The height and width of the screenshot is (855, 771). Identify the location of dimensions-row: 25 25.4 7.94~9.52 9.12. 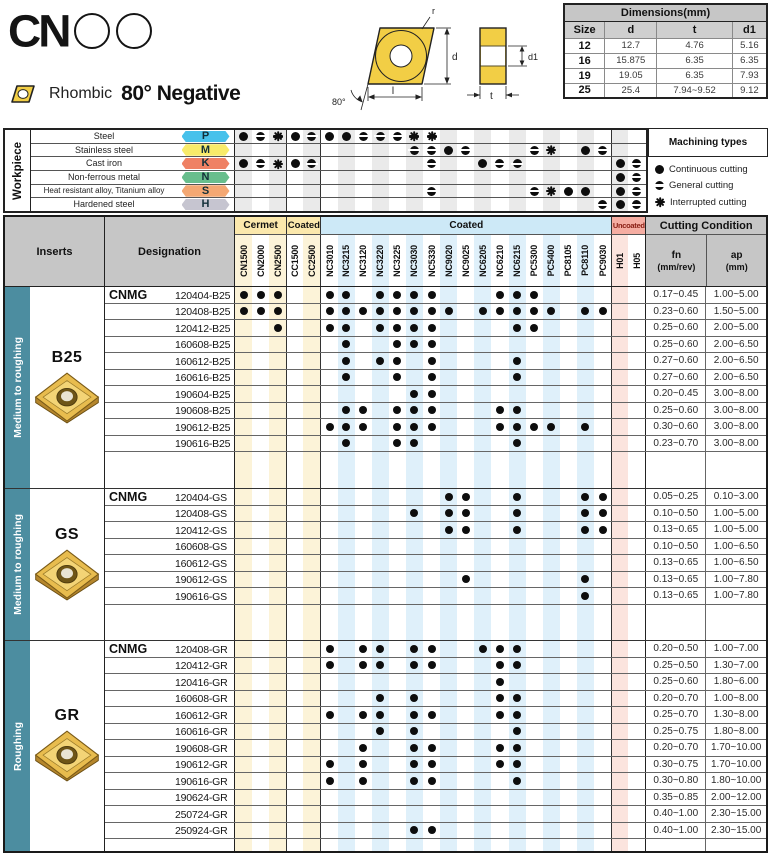
(665, 90).